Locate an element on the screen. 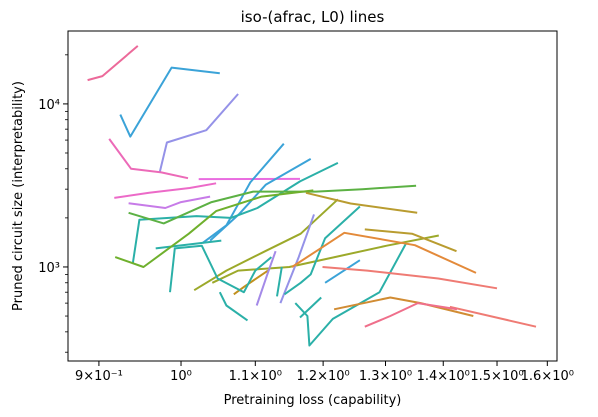 This screenshot has width=598, height=417. x-axis-title: Pretraining loss (capability) is located at coordinates (313, 400).